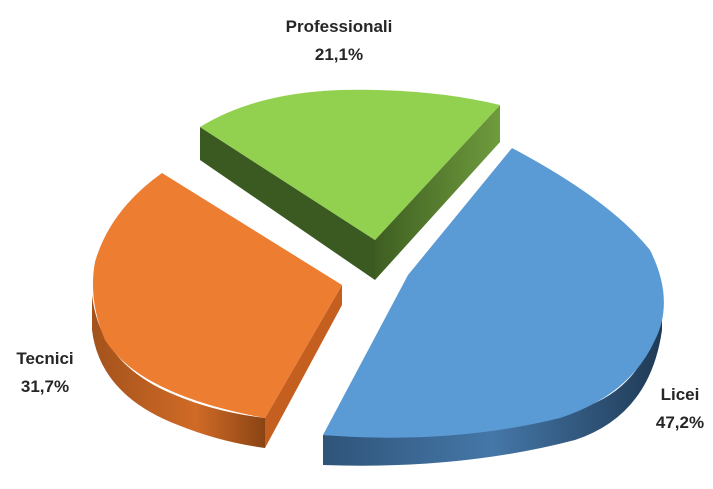  Describe the element at coordinates (339, 54) in the screenshot. I see `label-professionali-value: 21,1%` at that location.